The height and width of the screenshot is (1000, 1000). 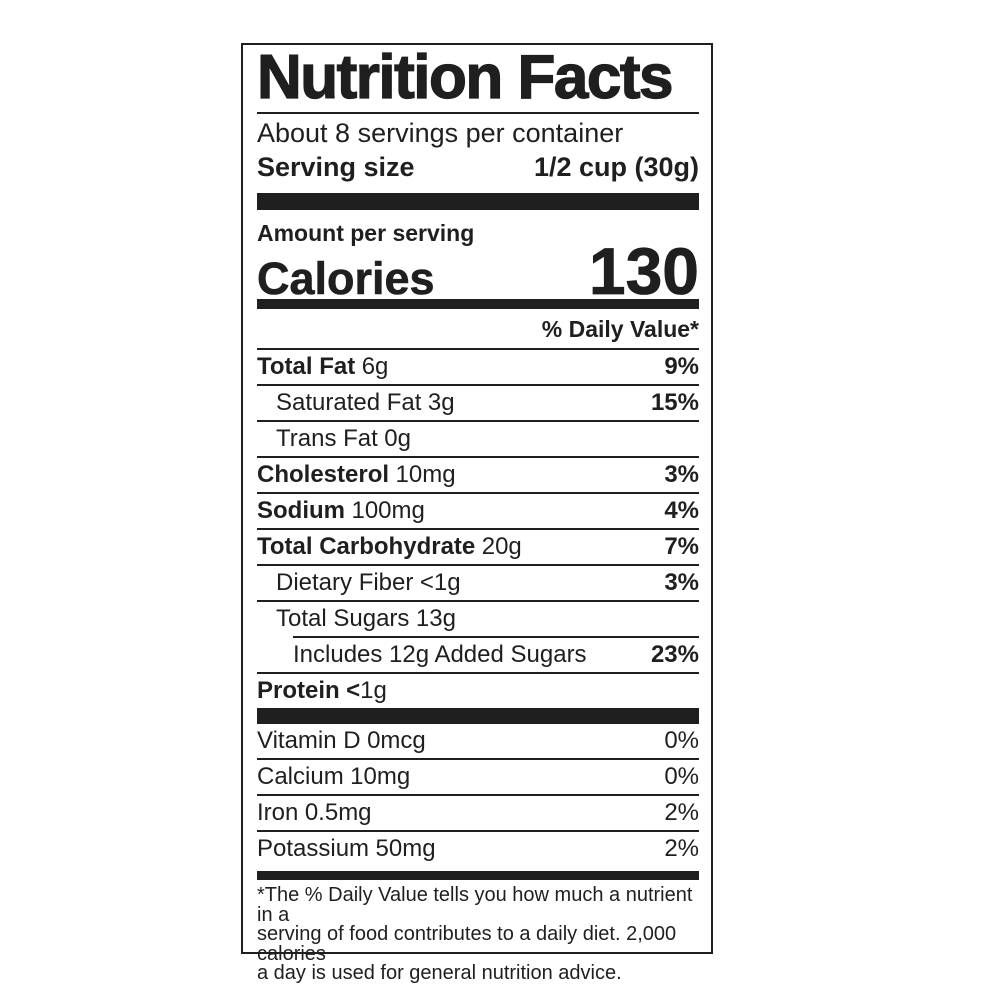 What do you see at coordinates (396, 740) in the screenshot?
I see `vitamin-amount: 0mcg` at bounding box center [396, 740].